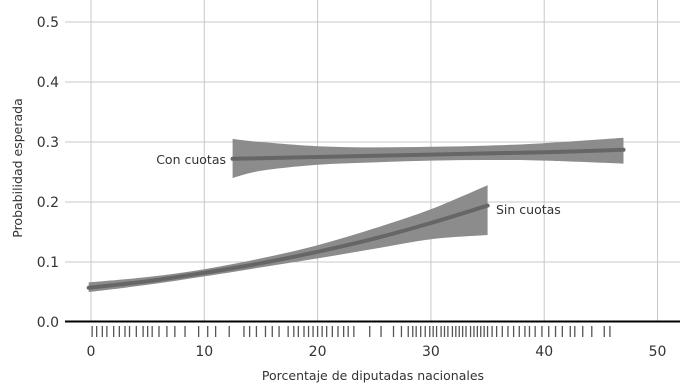 This screenshot has width=680, height=389. Describe the element at coordinates (91, 352) in the screenshot. I see `x-tick-label-0: 0` at that location.